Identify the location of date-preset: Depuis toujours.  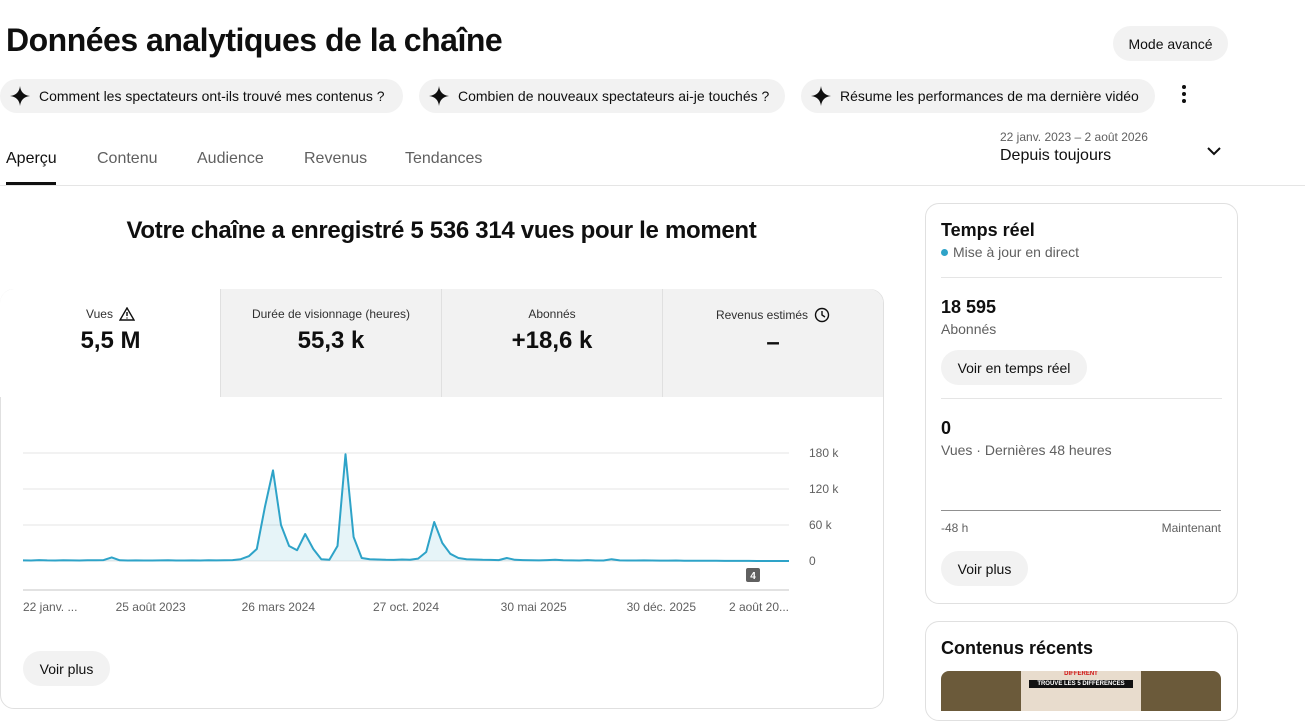
(1056, 155).